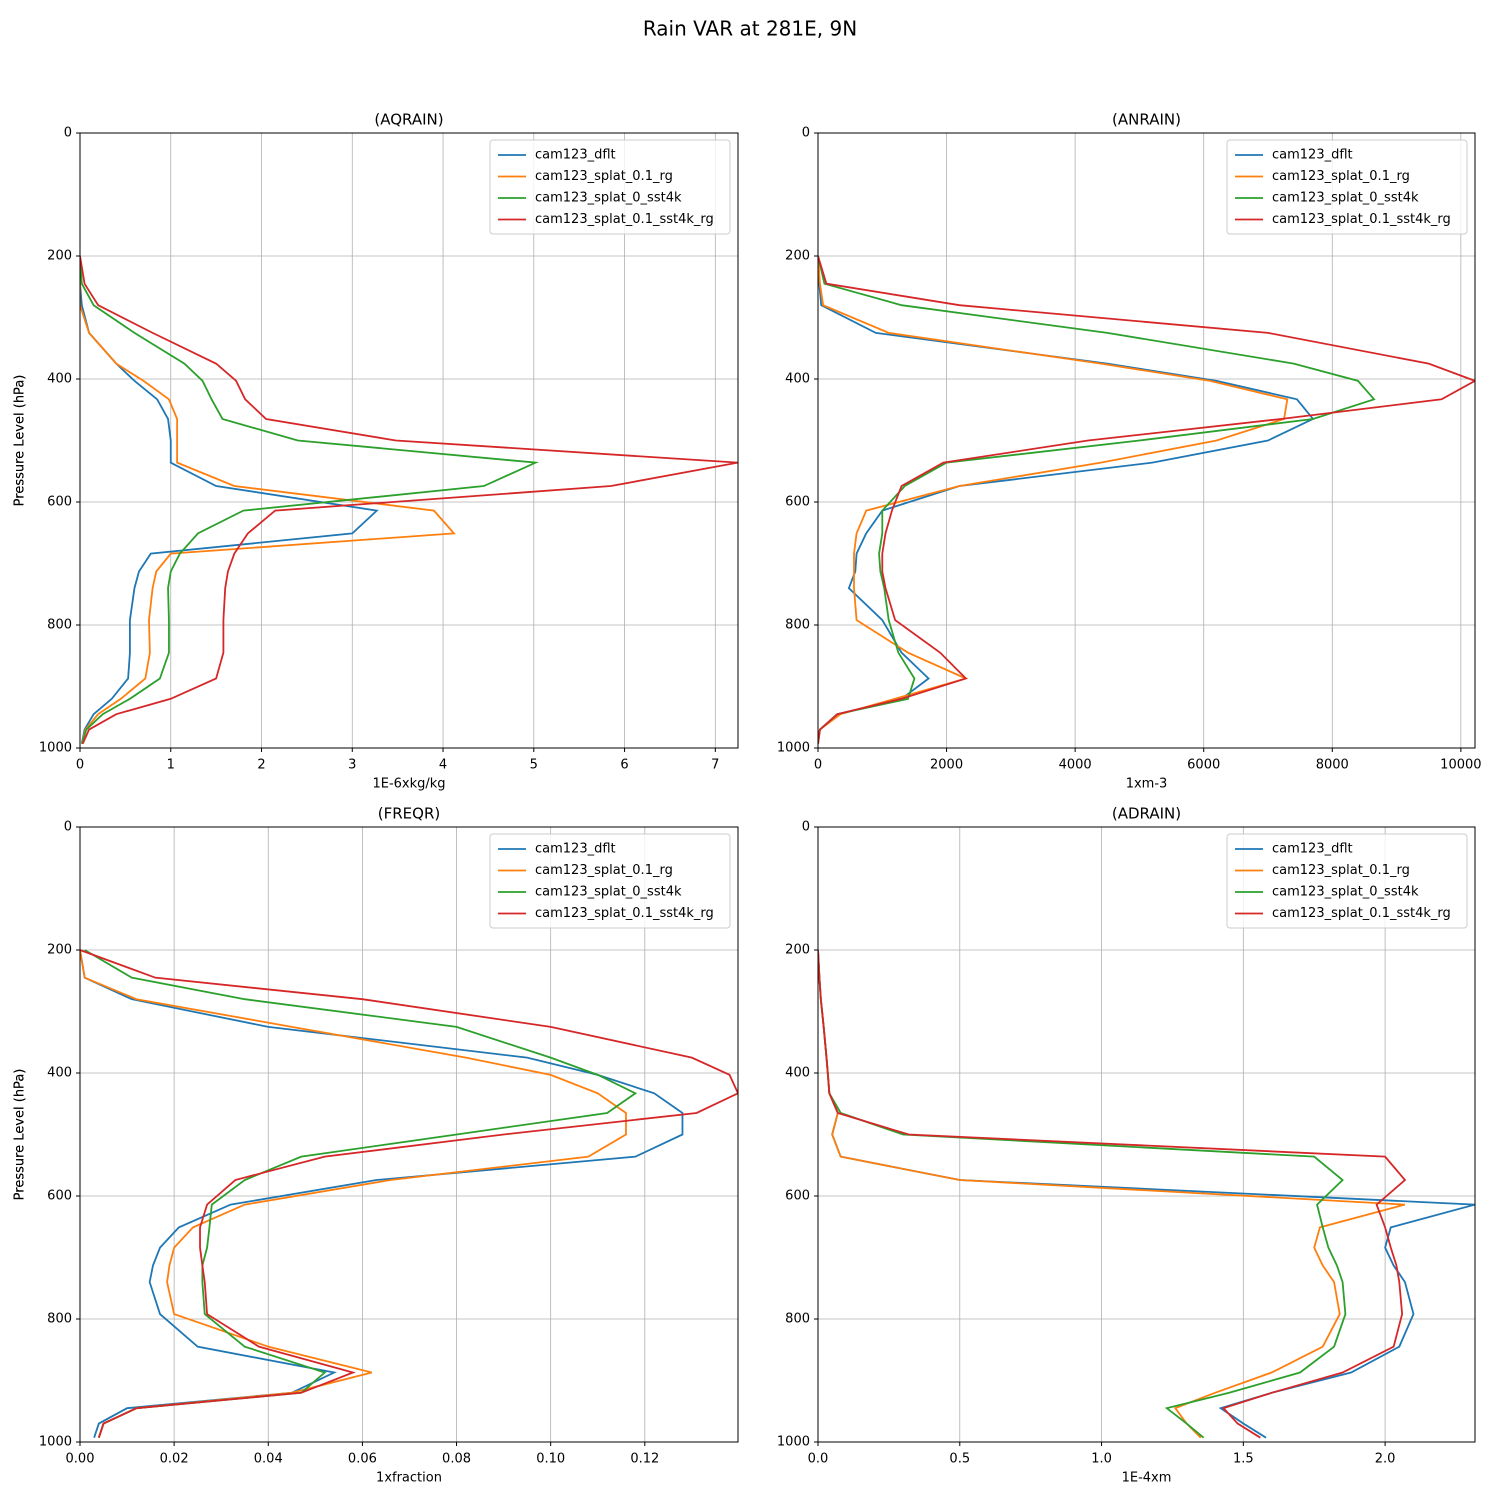 The width and height of the screenshot is (1500, 1500). Describe the element at coordinates (750, 29) in the screenshot. I see `figure-title: Rain VAR at 281E, 9N` at that location.